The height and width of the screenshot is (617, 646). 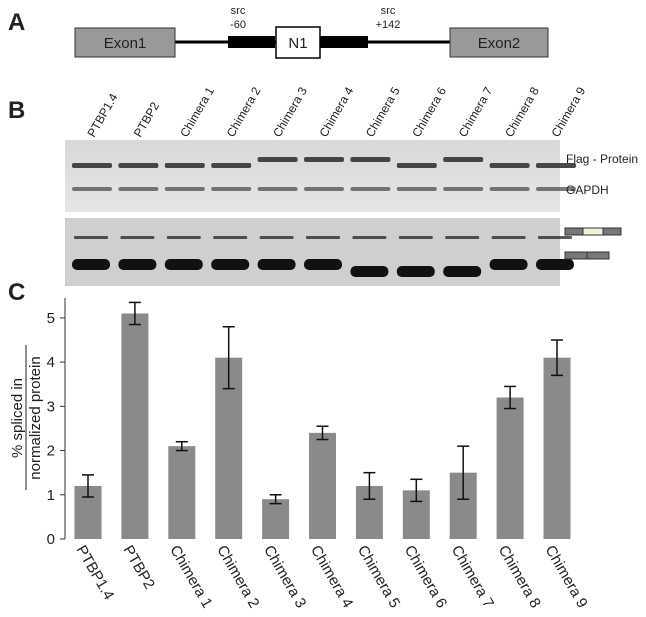 What do you see at coordinates (190, 577) in the screenshot?
I see `x-tick-label: Chimera 1` at bounding box center [190, 577].